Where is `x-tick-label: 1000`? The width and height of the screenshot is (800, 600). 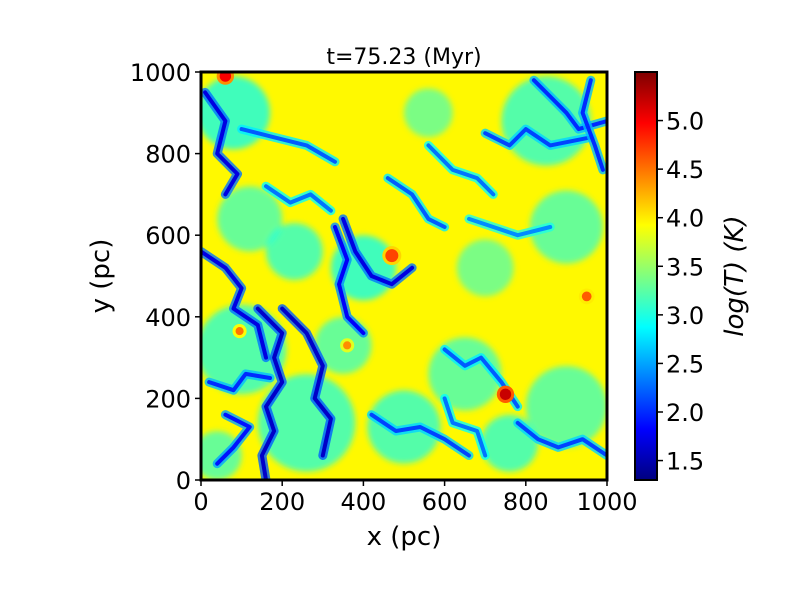
x-tick-label: 1000 is located at coordinates (606, 502).